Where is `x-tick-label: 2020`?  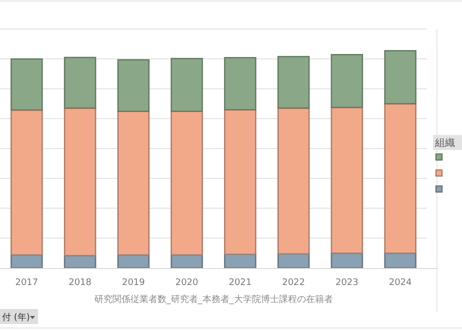
x-tick-label: 2020 is located at coordinates (187, 283).